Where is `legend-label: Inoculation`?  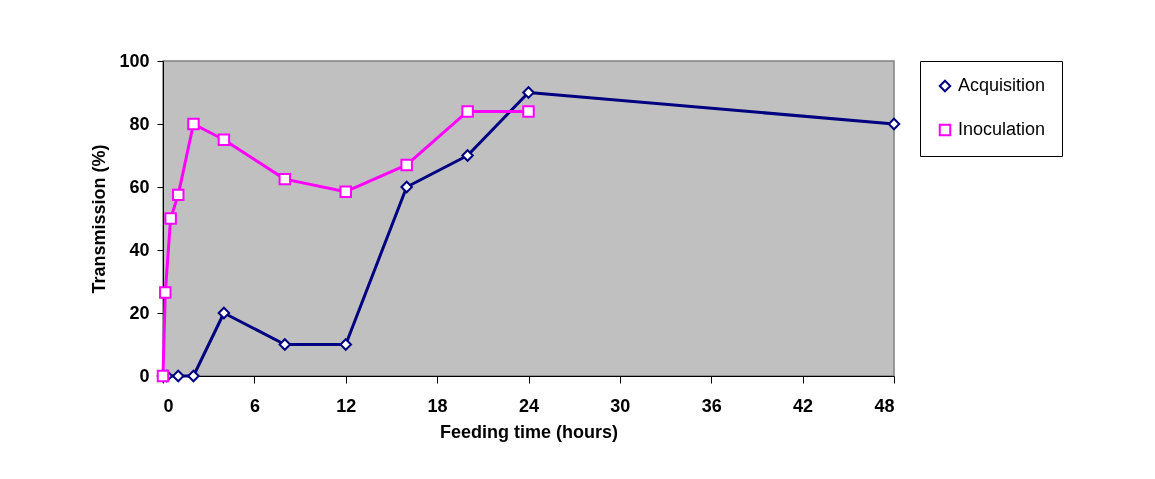 legend-label: Inoculation is located at coordinates (1002, 129).